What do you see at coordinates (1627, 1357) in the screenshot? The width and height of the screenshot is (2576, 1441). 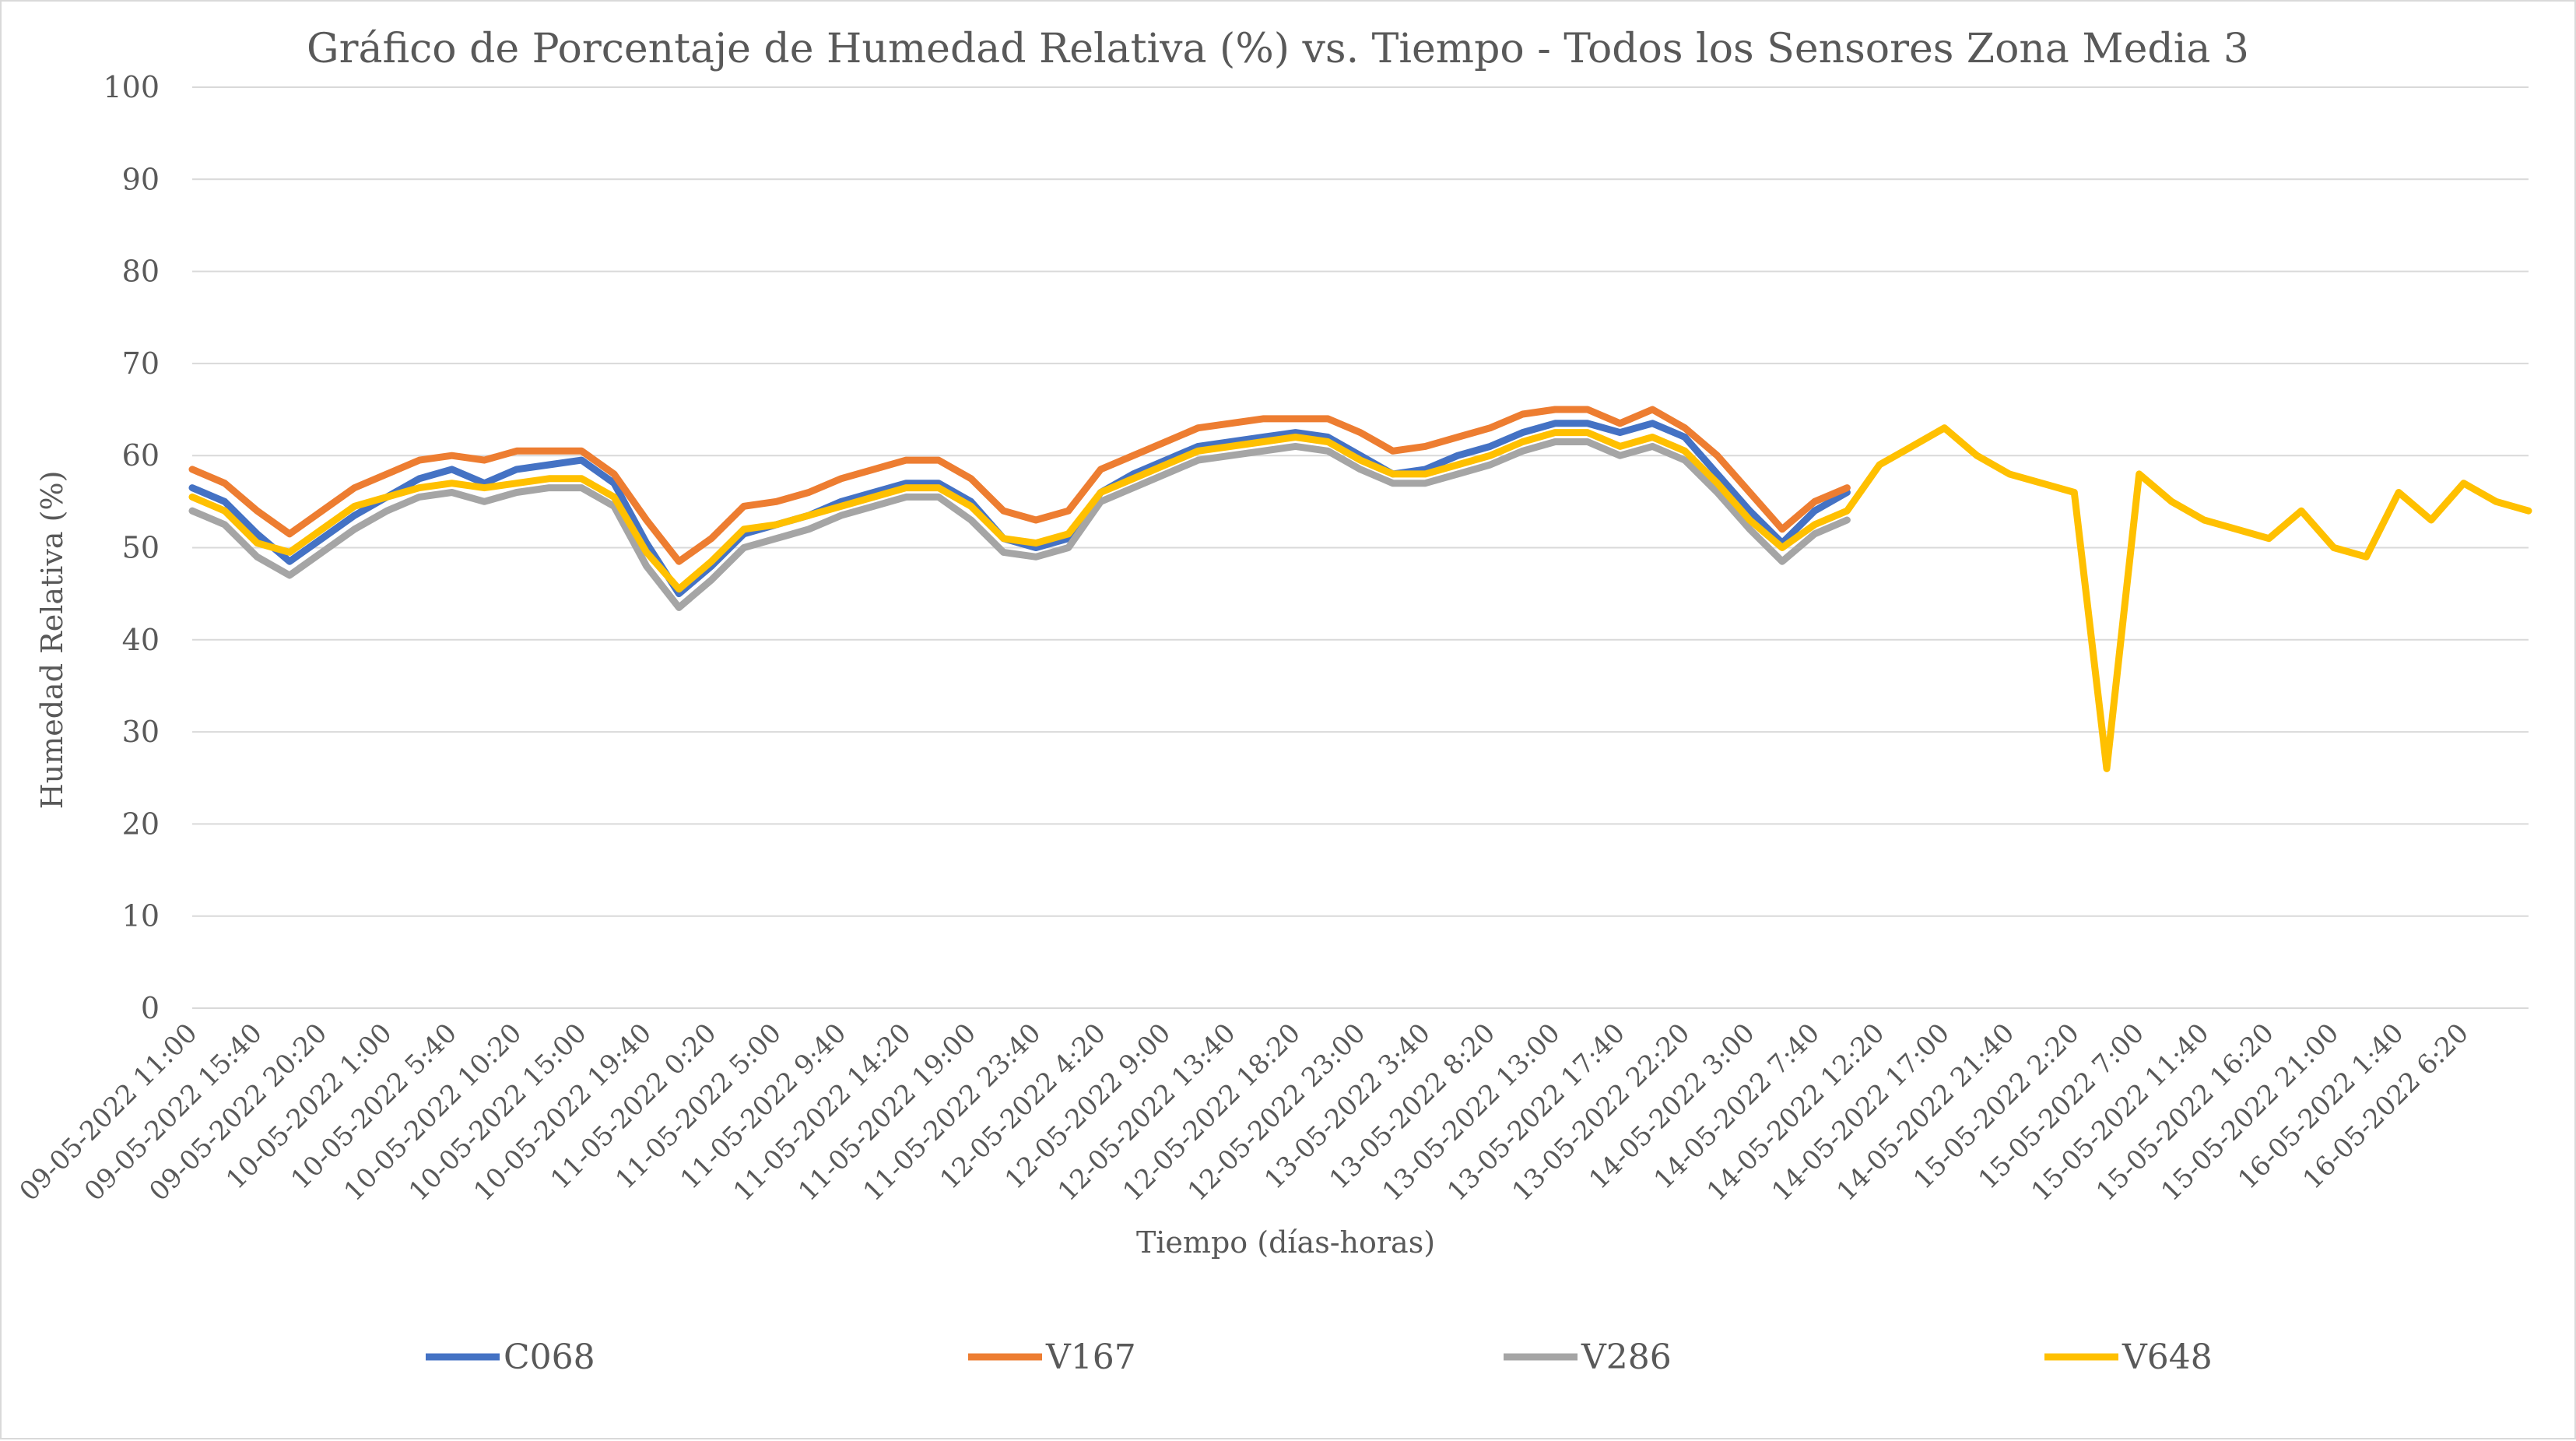 I see `legend-label-v286: V286` at bounding box center [1627, 1357].